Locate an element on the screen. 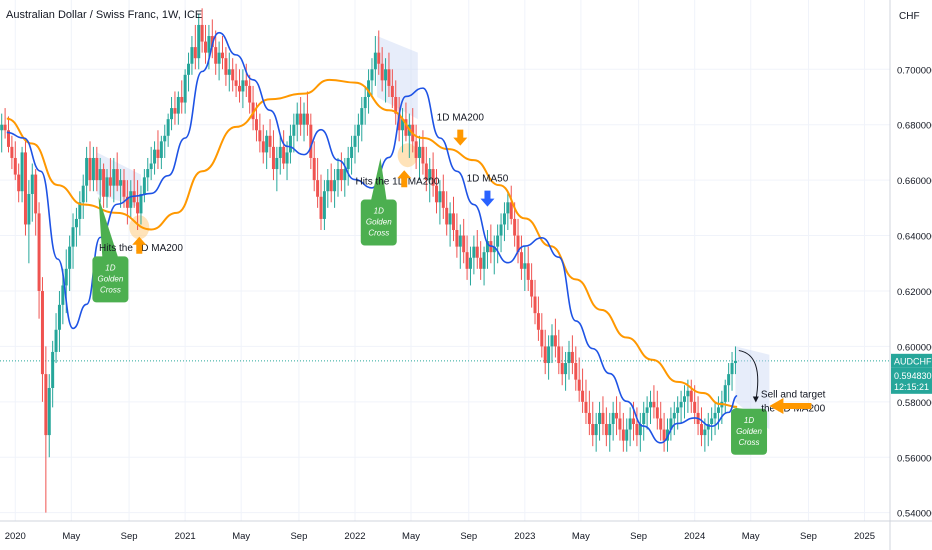  golden-cross-text: Golden is located at coordinates (379, 222).